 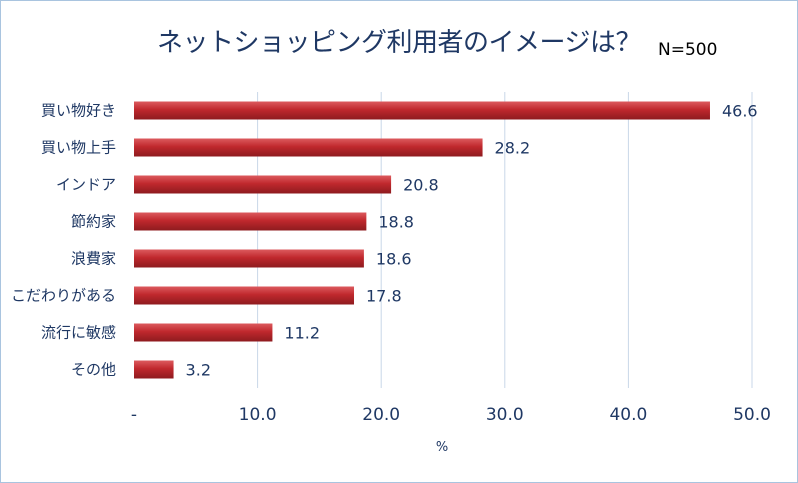 I want to click on data-label: 3.2, so click(x=198, y=370).